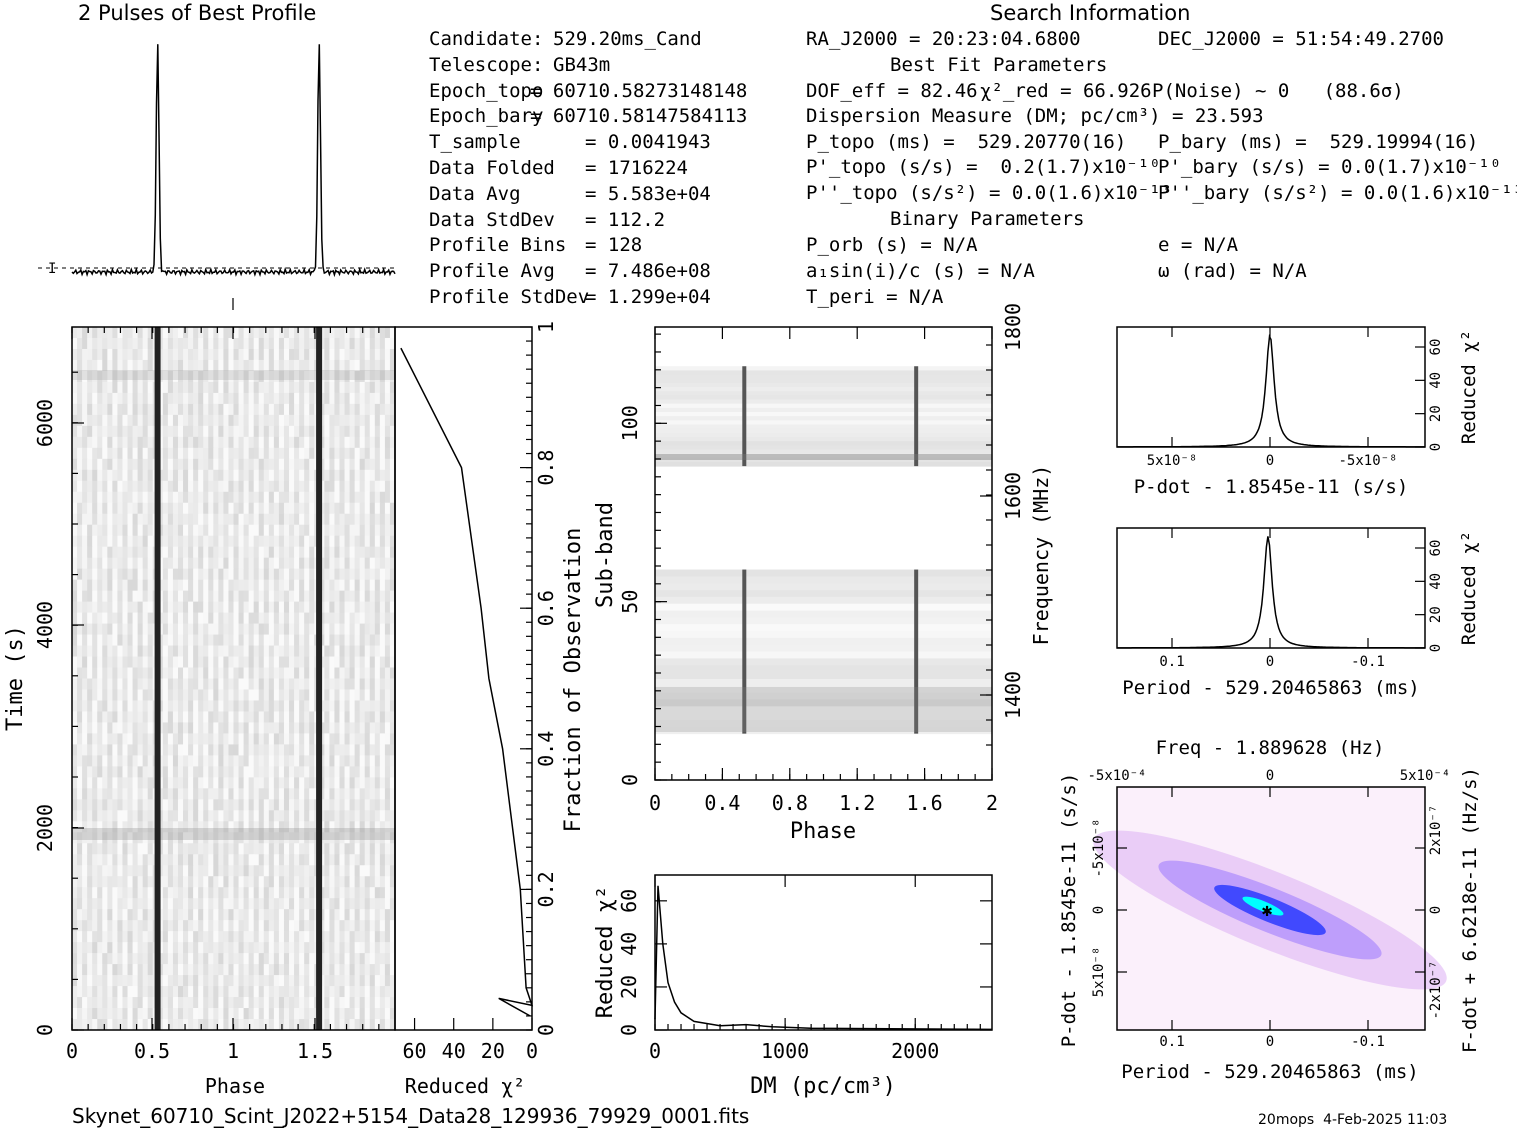 This screenshot has height=1133, width=1517. Describe the element at coordinates (1436, 989) in the screenshot. I see `y2-tick-label: -2x10⁻⁷` at that location.